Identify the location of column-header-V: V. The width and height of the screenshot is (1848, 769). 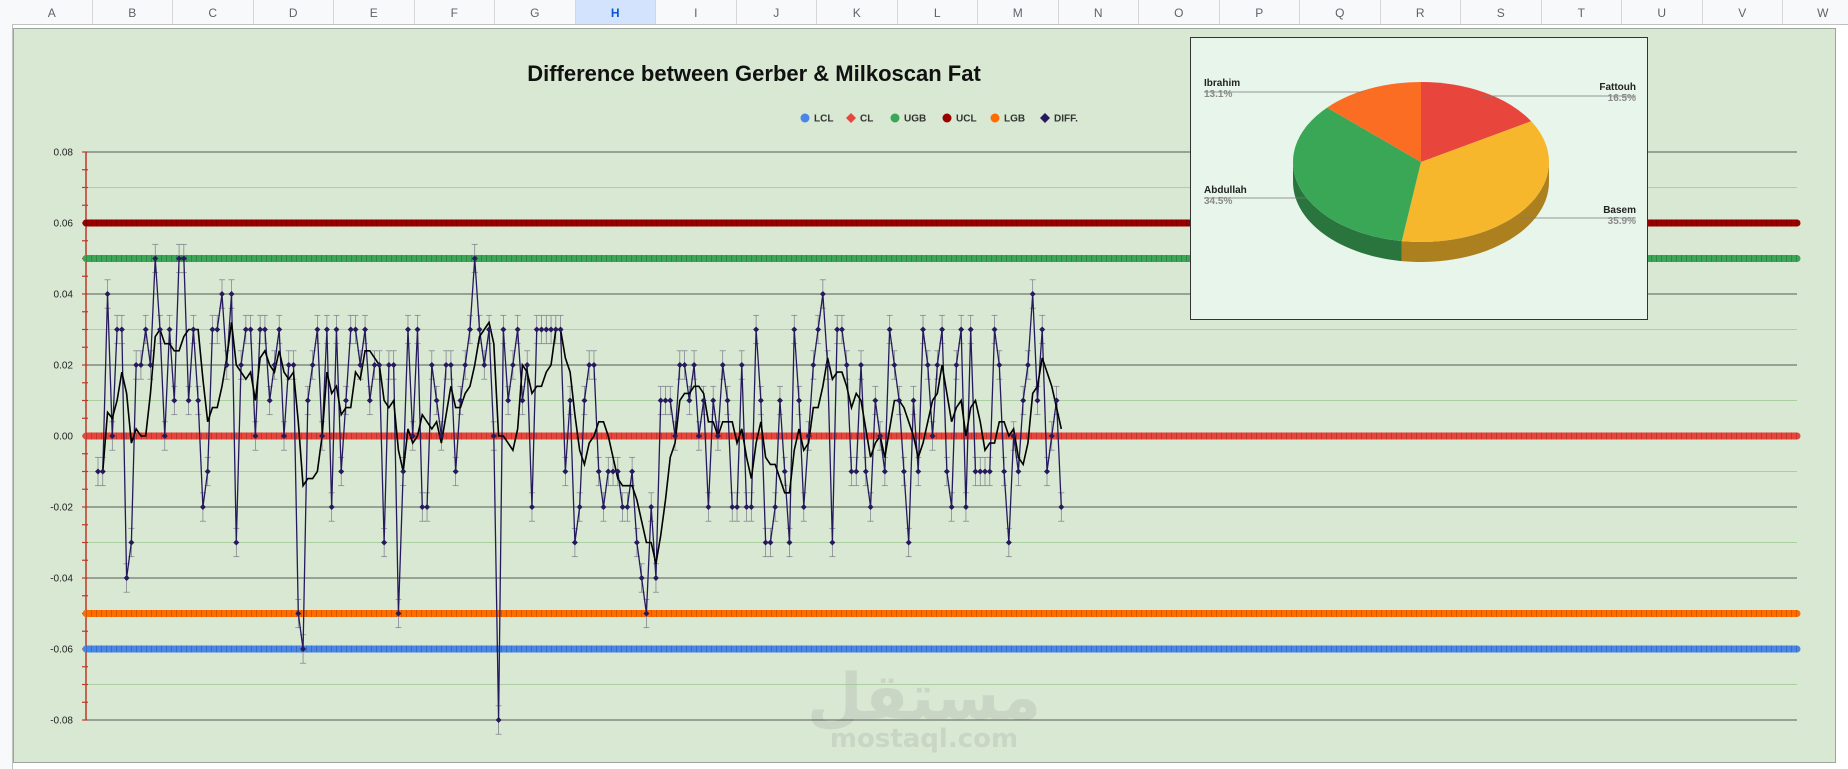
(1743, 12).